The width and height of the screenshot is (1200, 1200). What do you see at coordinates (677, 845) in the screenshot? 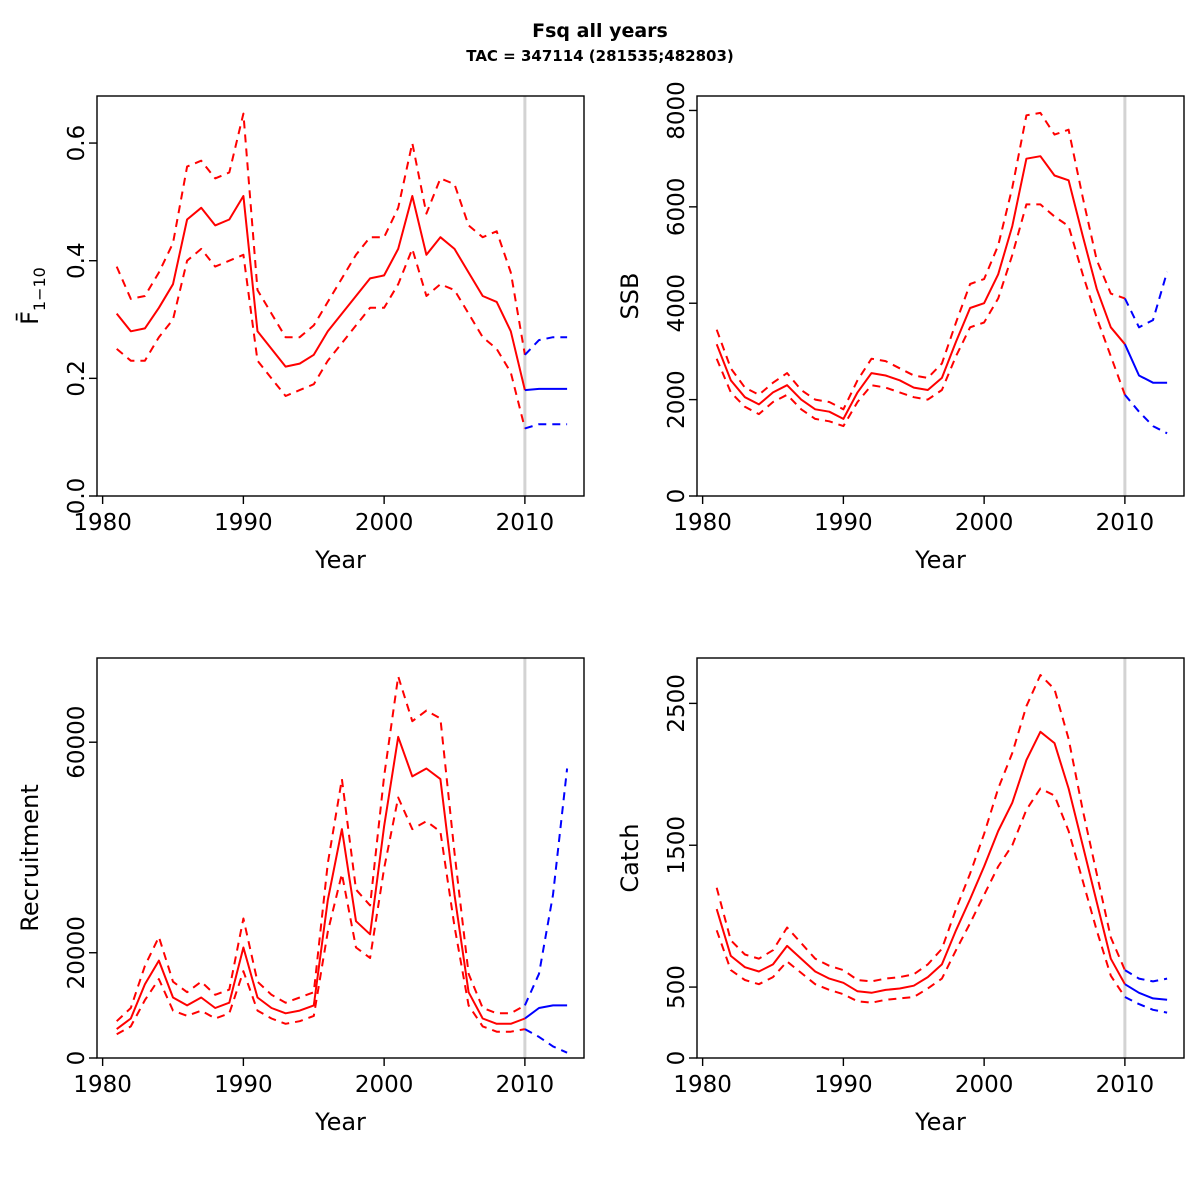
I see `svg-text: 1500` at bounding box center [677, 845].